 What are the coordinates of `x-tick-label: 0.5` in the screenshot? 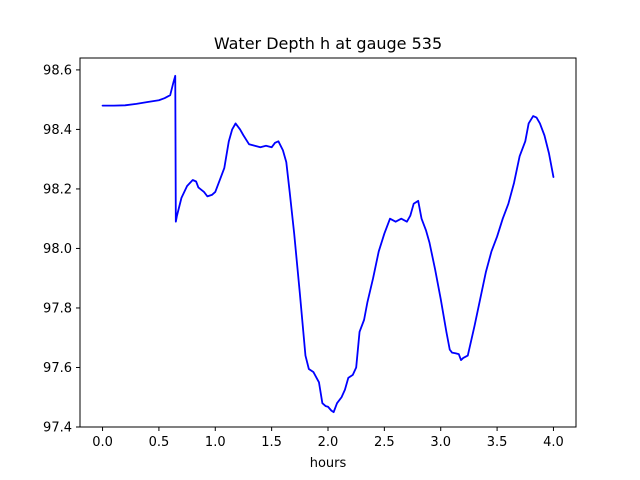 It's located at (159, 442).